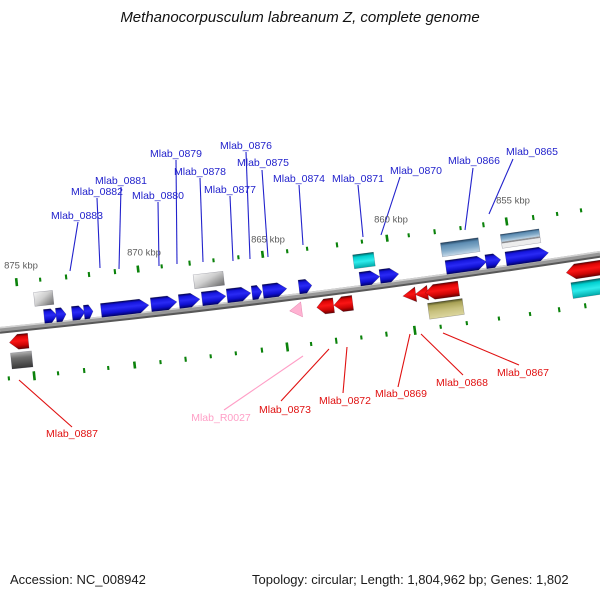  What do you see at coordinates (176, 153) in the screenshot?
I see `gene-label-Mlab_0879: Mlab_0879` at bounding box center [176, 153].